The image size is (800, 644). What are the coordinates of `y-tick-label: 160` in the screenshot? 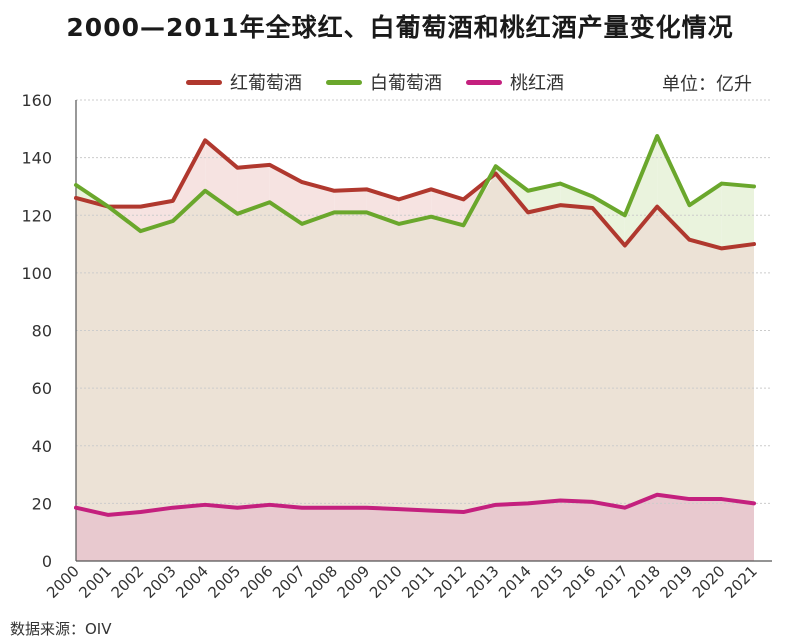 It's located at (36, 100).